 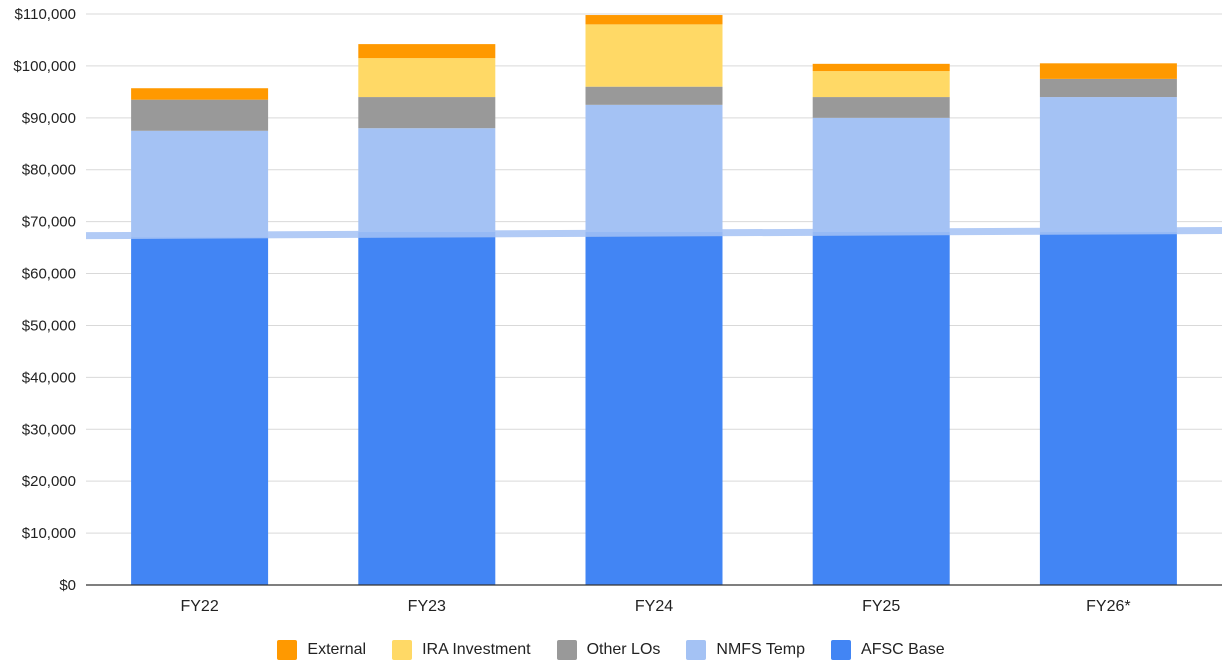 I want to click on y-tick-label: $80,000, so click(x=49, y=170).